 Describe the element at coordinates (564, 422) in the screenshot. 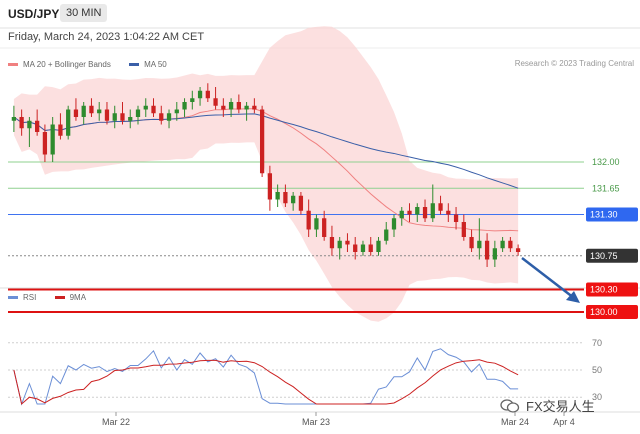

I see `x-axis-label: Apr 4` at that location.